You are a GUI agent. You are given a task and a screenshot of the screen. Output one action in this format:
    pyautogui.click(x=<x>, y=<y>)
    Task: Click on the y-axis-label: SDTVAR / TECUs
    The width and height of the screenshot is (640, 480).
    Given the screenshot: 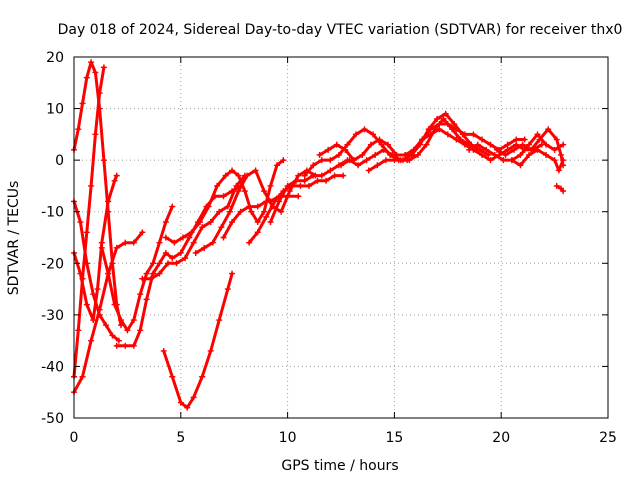 What is the action you would take?
    pyautogui.click(x=14, y=238)
    